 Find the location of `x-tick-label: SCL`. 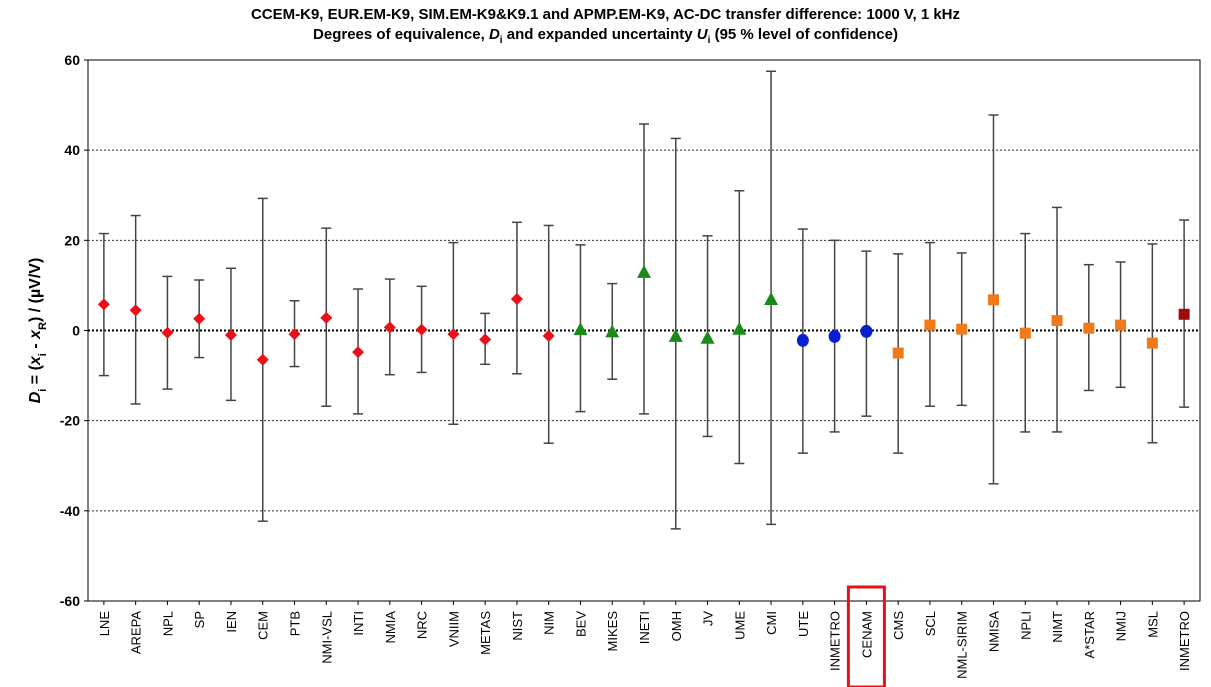

x-tick-label: SCL is located at coordinates (930, 623).